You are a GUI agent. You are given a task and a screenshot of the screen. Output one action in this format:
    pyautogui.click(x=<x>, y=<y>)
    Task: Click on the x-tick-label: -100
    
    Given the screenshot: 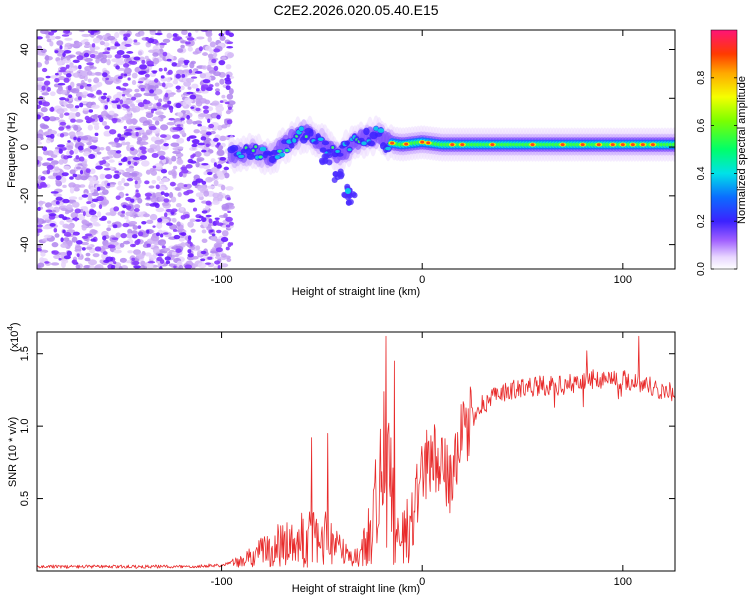 What is the action you would take?
    pyautogui.click(x=222, y=280)
    